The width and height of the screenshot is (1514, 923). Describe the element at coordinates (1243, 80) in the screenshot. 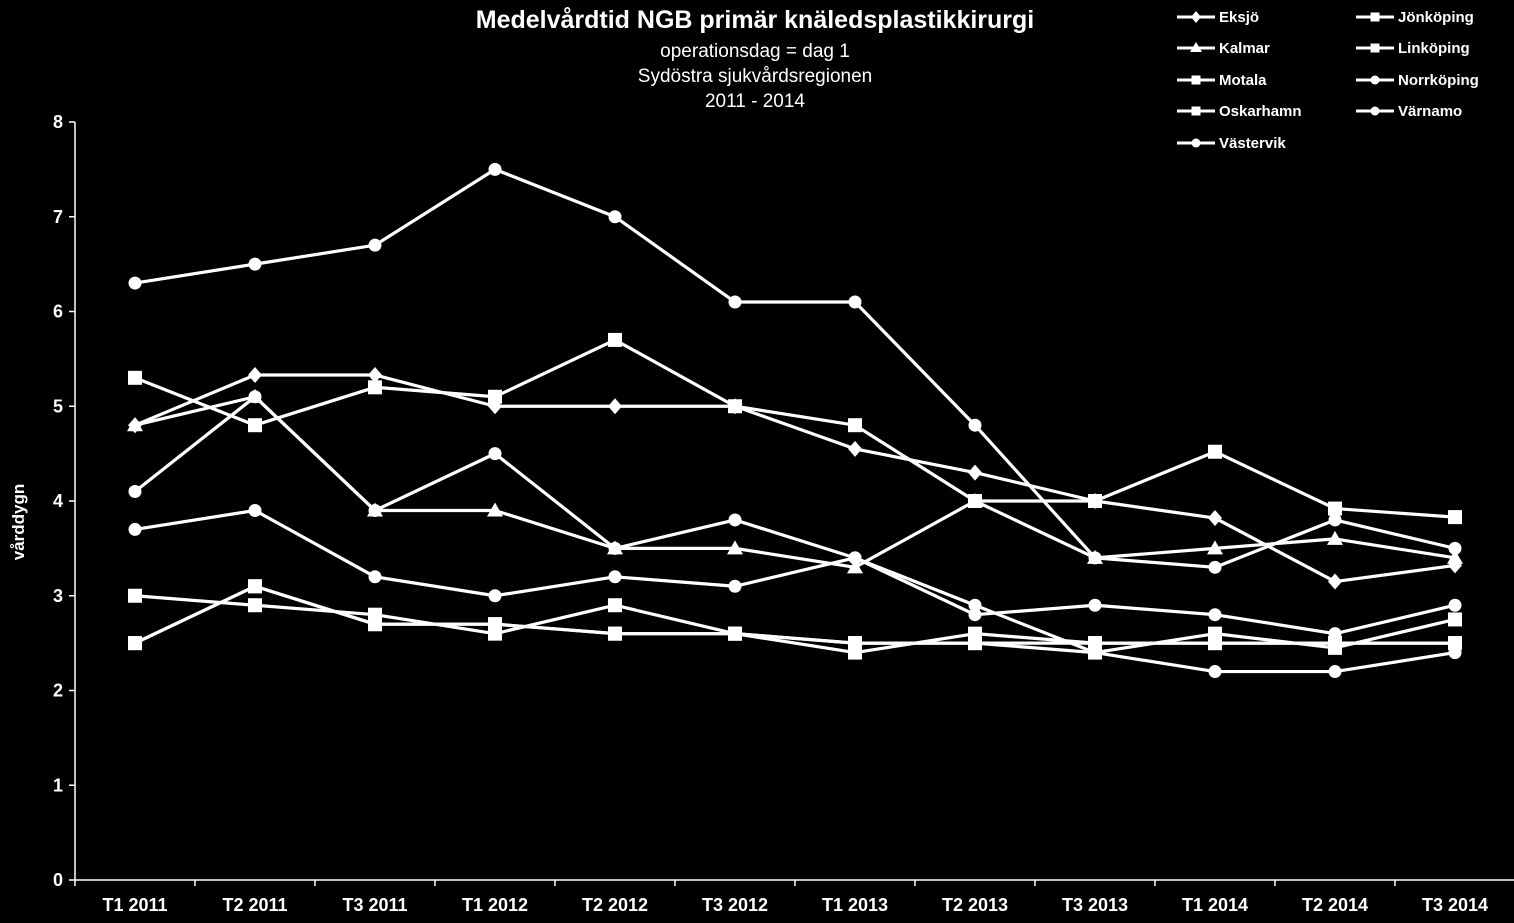

I see `legend-label: Motala` at that location.